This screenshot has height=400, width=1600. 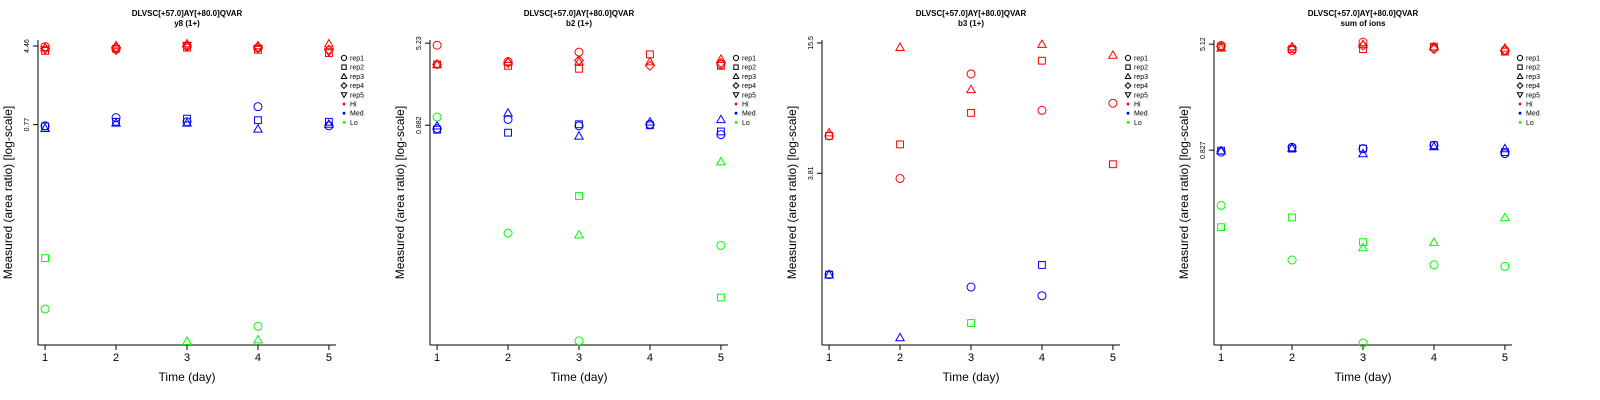 I want to click on legend-entry: rep1, so click(x=1533, y=59).